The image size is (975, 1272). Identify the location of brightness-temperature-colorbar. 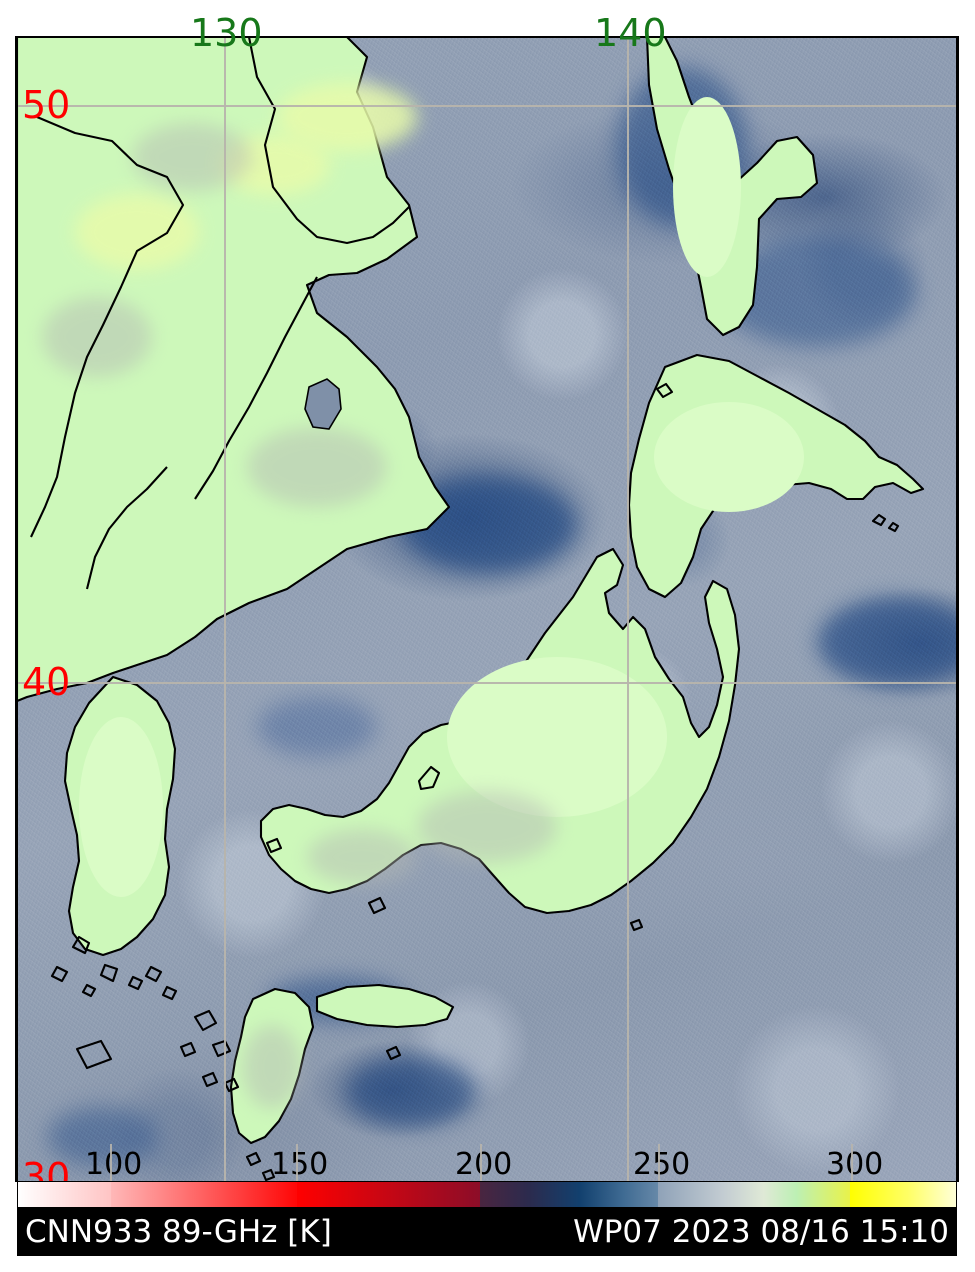
(487, 1194).